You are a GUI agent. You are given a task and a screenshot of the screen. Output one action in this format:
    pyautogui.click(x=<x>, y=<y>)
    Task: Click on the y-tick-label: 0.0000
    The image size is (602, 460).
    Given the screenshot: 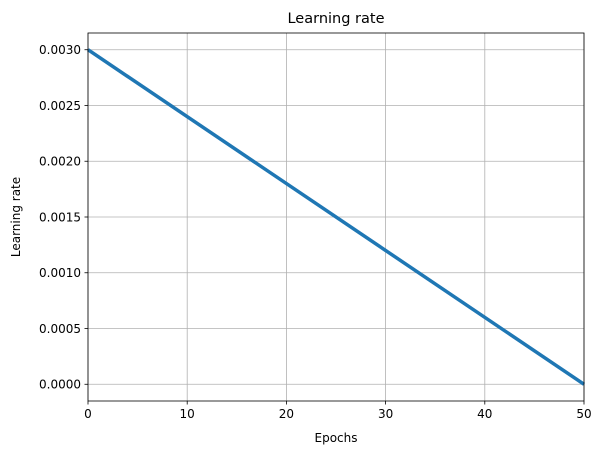 What is the action you would take?
    pyautogui.click(x=60, y=385)
    